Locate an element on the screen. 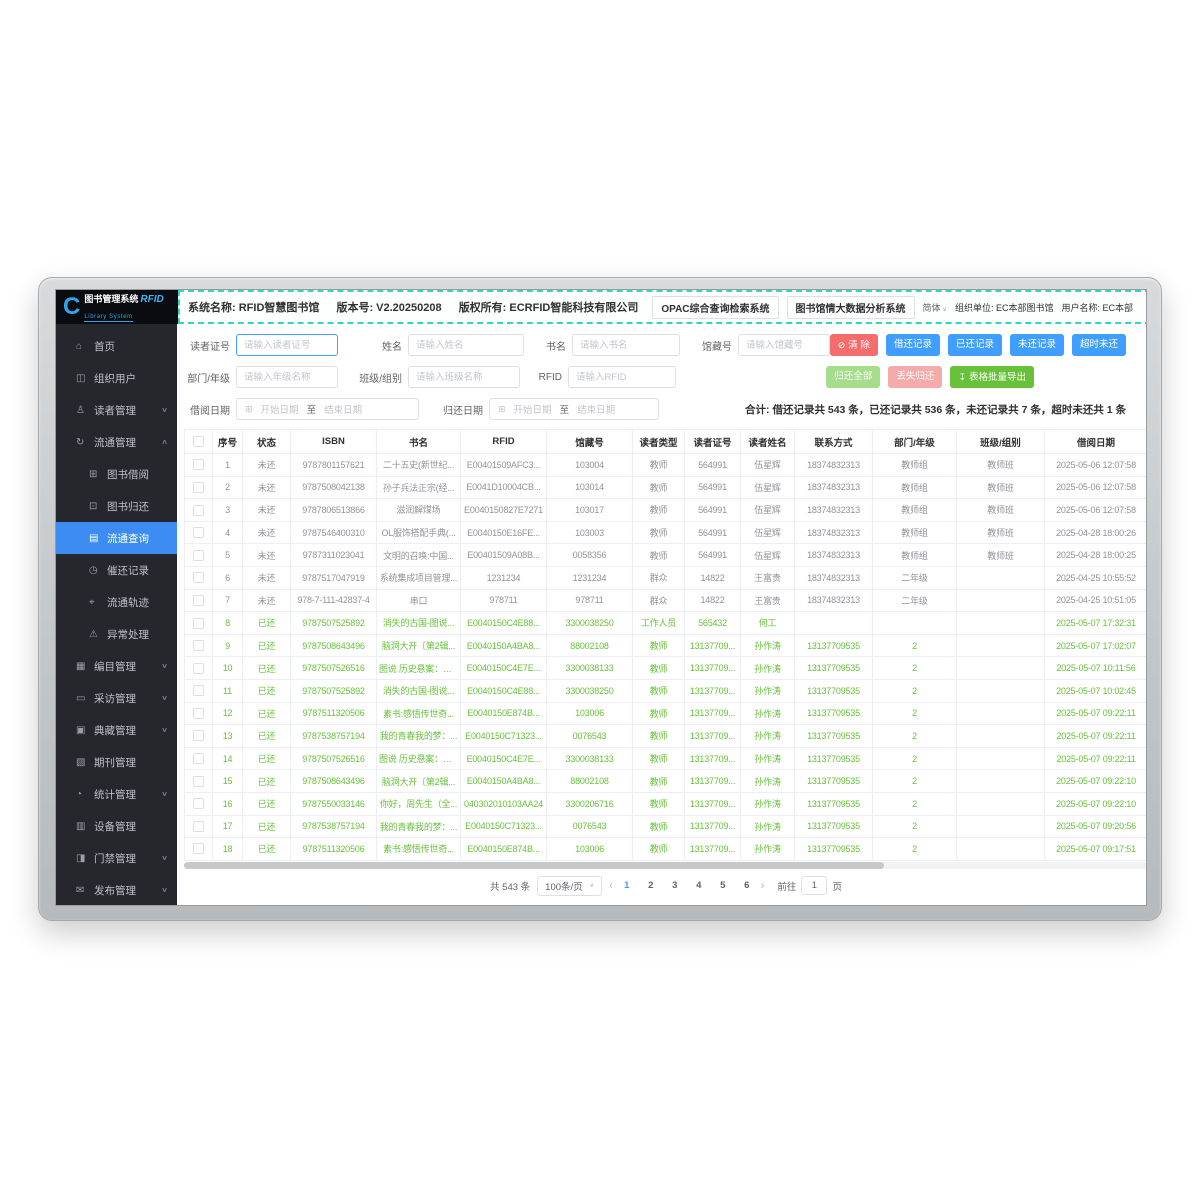 The height and width of the screenshot is (1200, 1200). return-date-range: ⊞ 开始日期 至 结束日期 is located at coordinates (574, 409).